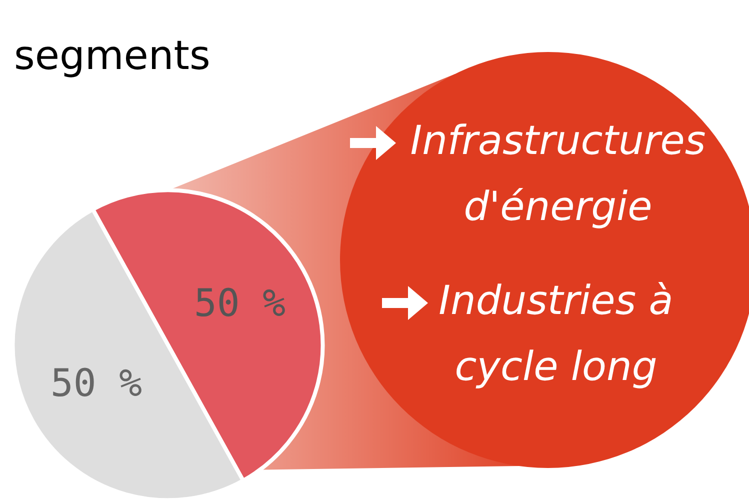 The height and width of the screenshot is (503, 749). What do you see at coordinates (112, 56) in the screenshot?
I see `chart-title: segments` at bounding box center [112, 56].